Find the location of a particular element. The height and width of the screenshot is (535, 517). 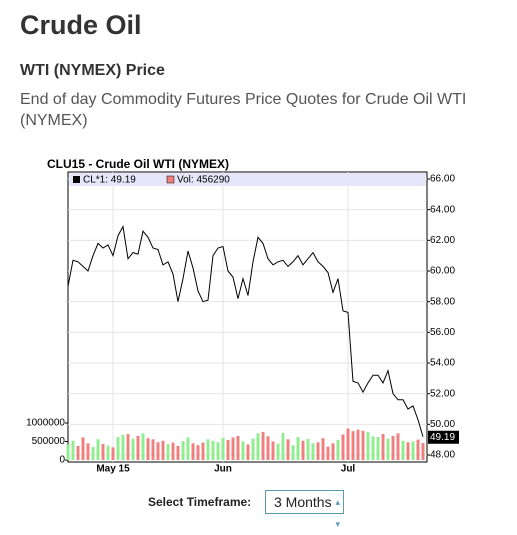

x-tick-label: Jun is located at coordinates (223, 469).